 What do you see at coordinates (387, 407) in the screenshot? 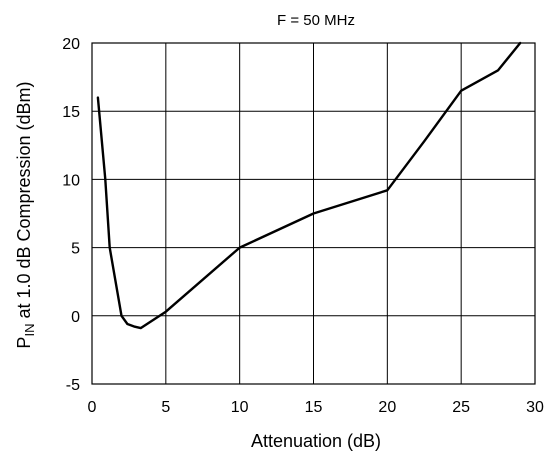
I see `x-tick-label: 20` at bounding box center [387, 407].